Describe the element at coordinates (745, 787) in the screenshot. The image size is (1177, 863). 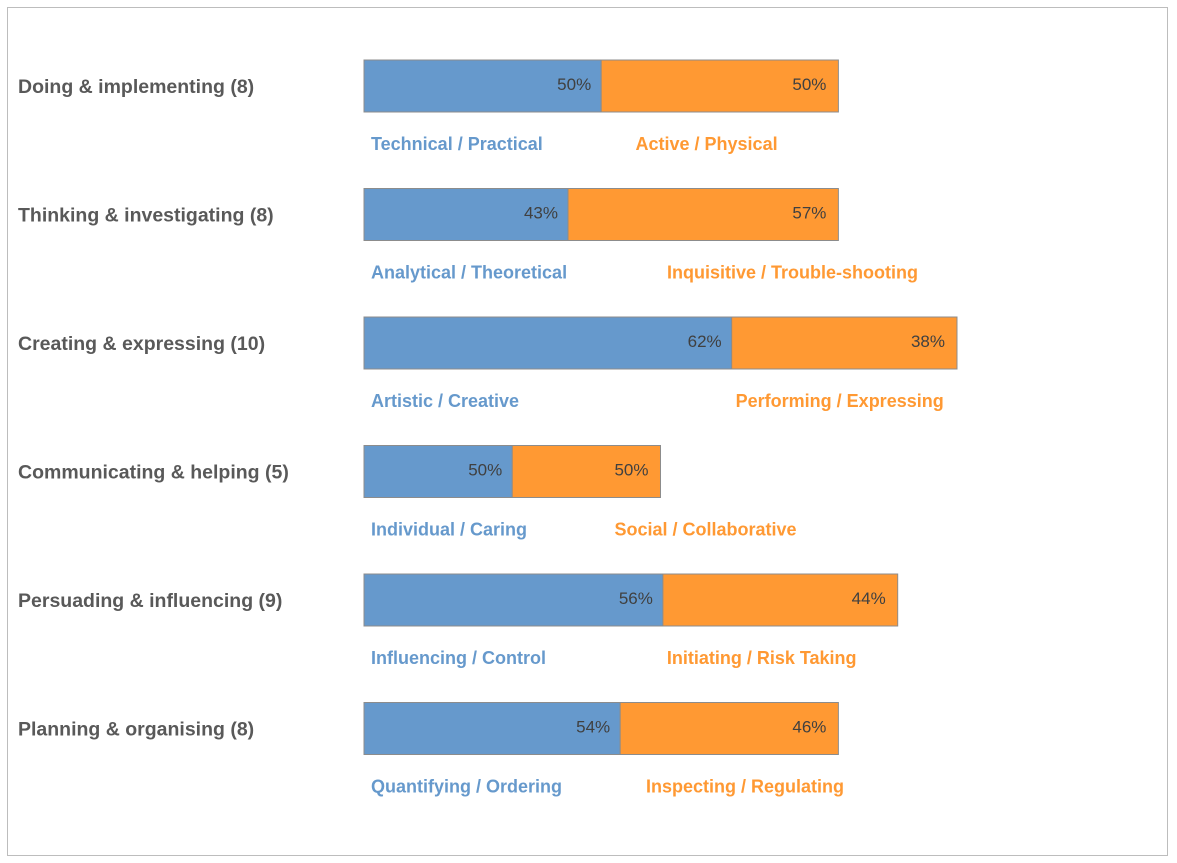
I see `segment-label-right: Inspecting / Regulating` at that location.